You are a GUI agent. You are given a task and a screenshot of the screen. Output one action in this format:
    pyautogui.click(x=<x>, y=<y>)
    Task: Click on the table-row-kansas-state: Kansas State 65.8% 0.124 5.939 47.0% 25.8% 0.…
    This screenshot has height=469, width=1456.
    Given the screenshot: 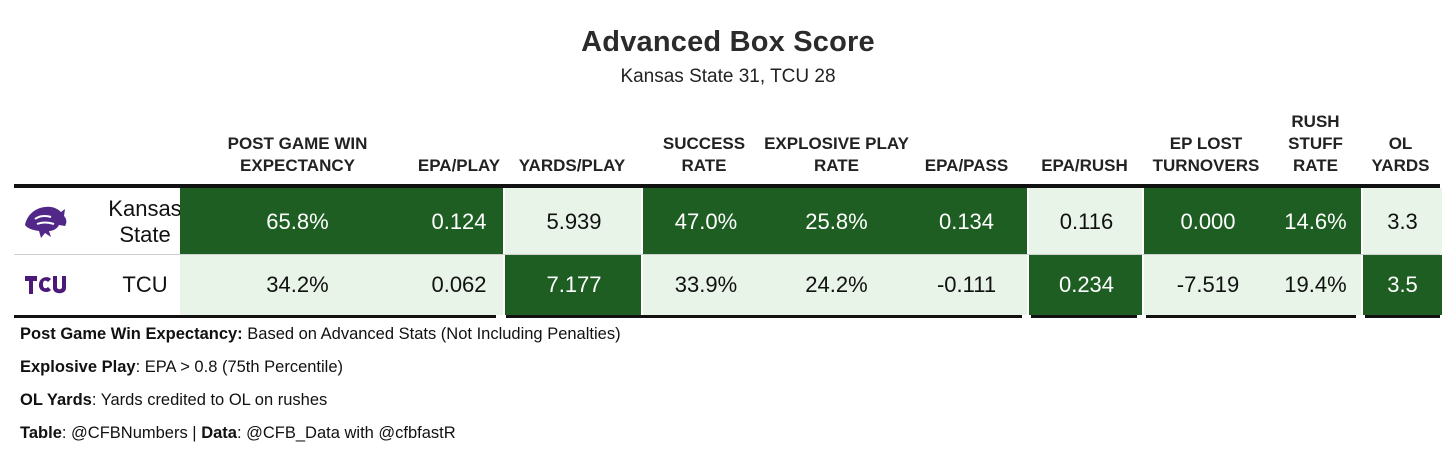 What is the action you would take?
    pyautogui.click(x=728, y=221)
    